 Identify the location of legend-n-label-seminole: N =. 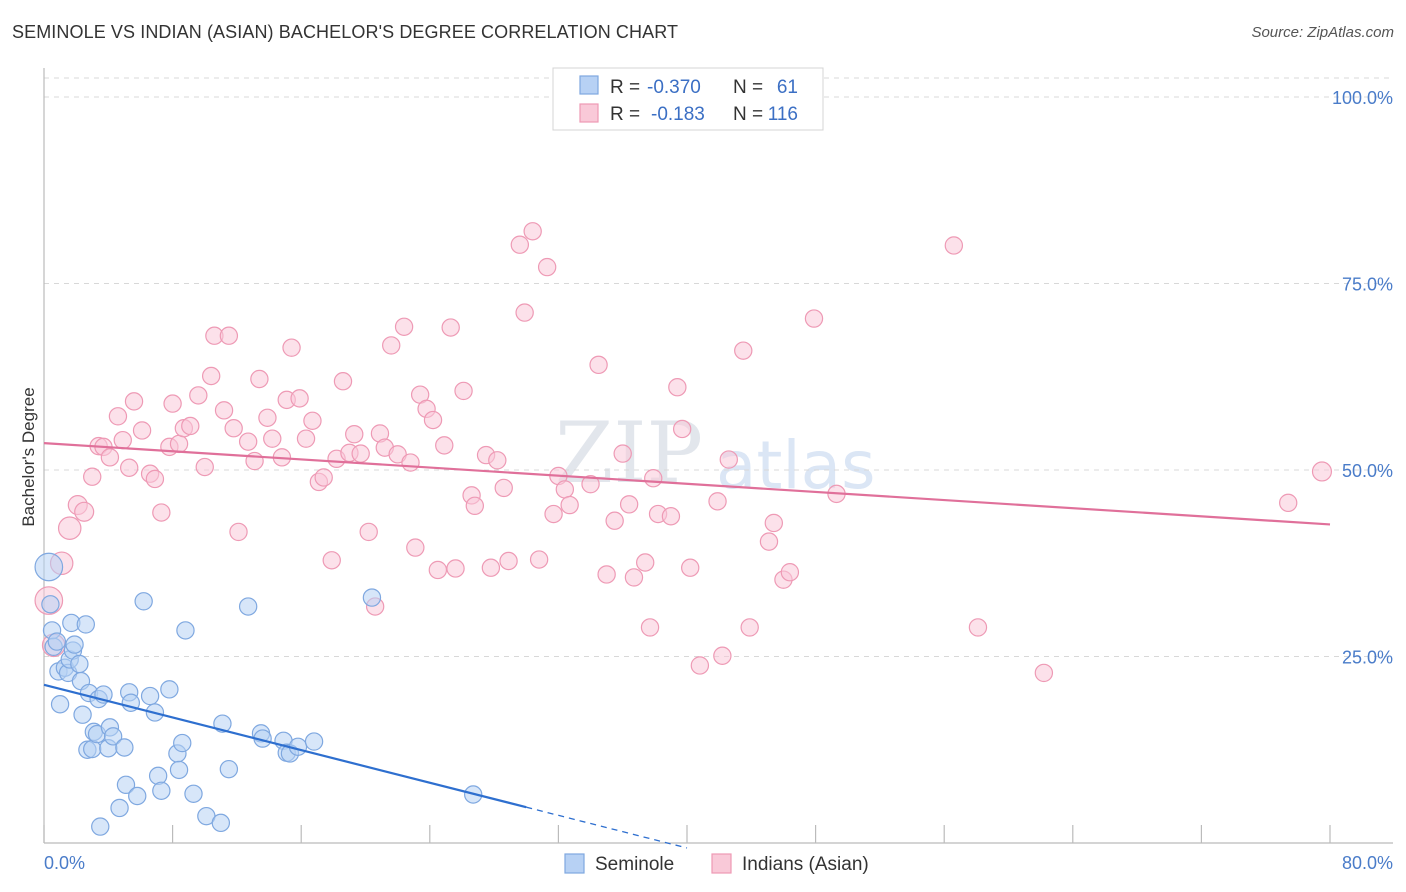
(748, 87).